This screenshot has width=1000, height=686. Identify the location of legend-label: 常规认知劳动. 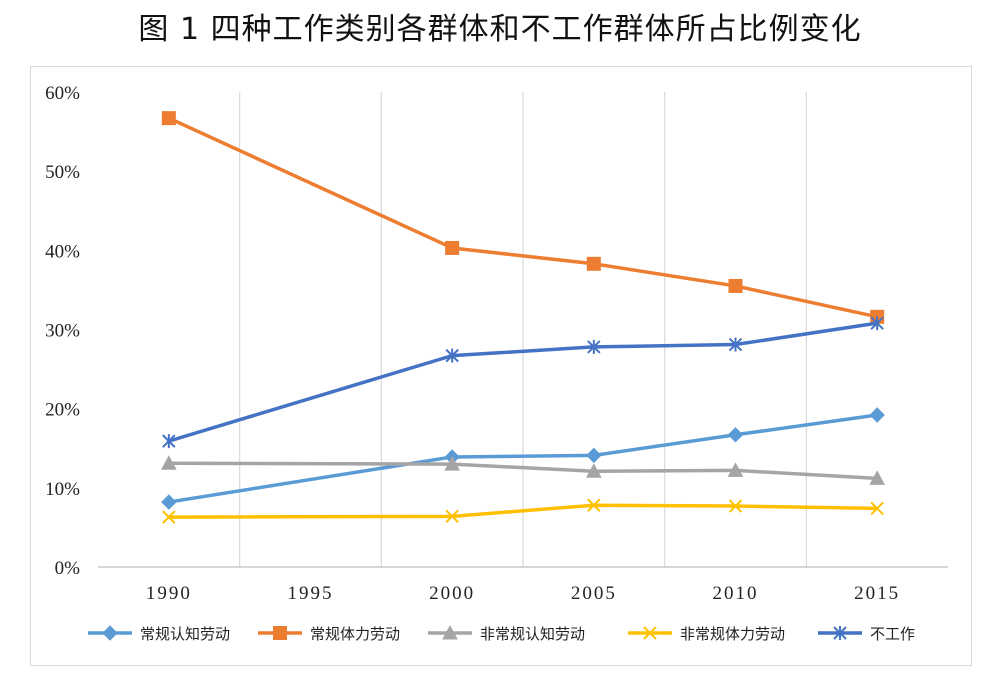
(185, 634).